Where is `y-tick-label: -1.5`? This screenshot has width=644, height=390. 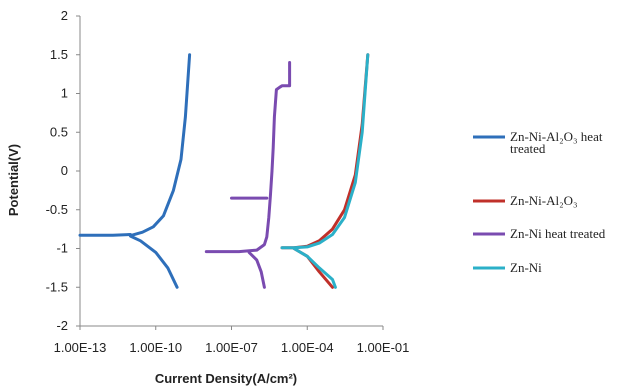
y-tick-label: -1.5 is located at coordinates (57, 286).